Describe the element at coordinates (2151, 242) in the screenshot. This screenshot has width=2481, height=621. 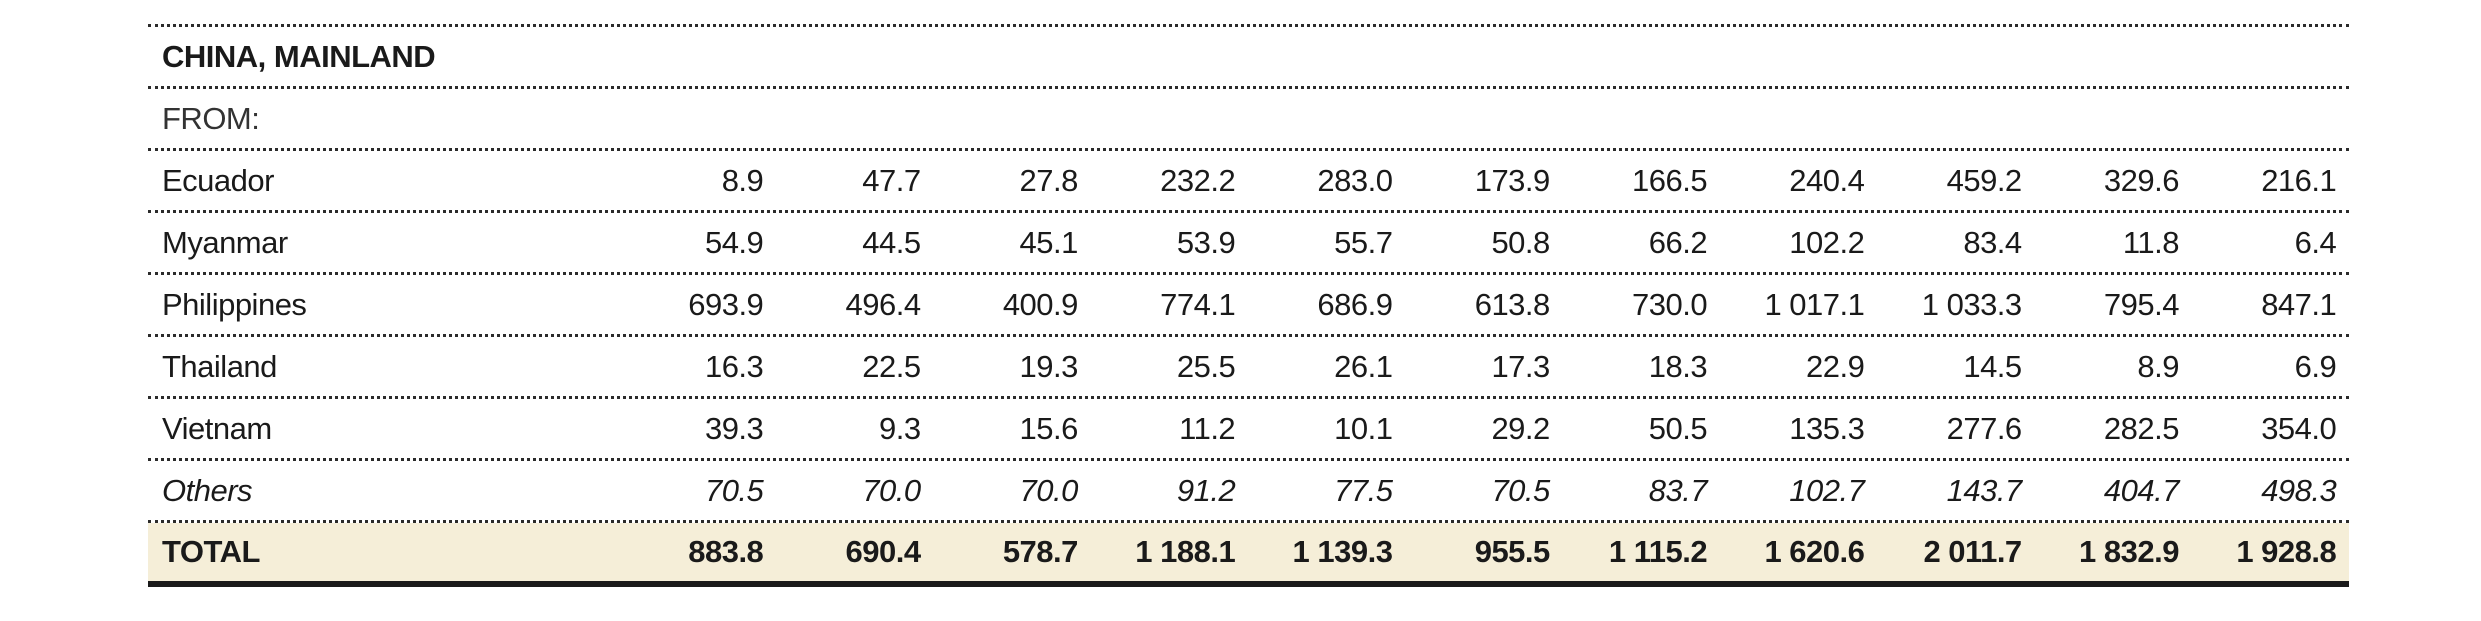
I see `table-cell: 11.8` at that location.